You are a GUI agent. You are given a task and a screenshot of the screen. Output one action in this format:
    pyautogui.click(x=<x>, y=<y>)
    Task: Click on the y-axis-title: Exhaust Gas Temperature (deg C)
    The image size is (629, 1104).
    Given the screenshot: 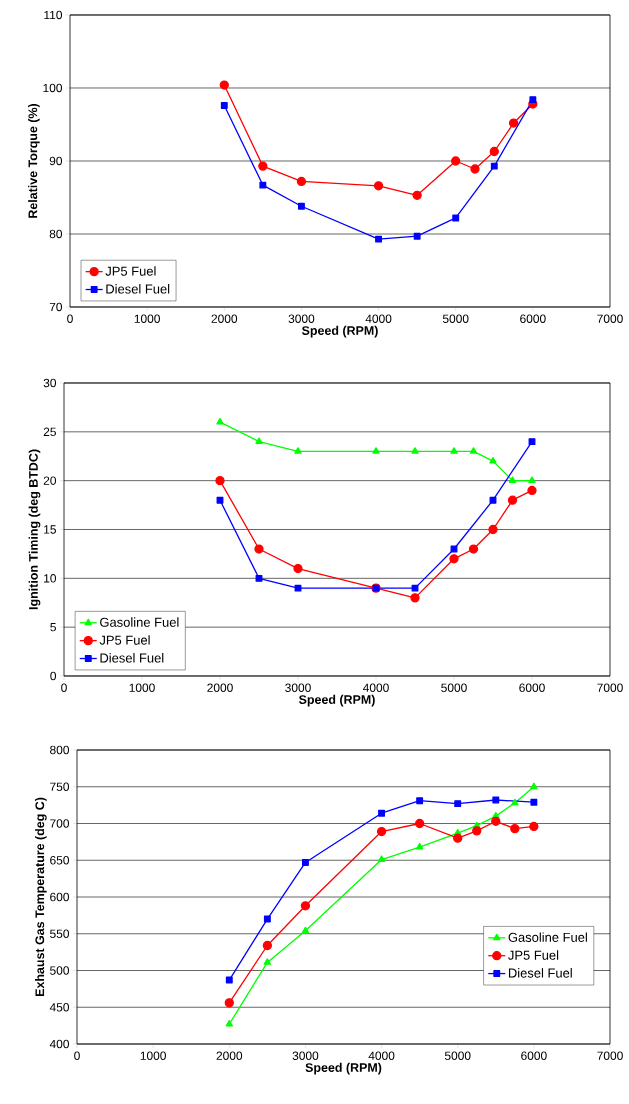 What is the action you would take?
    pyautogui.click(x=41, y=897)
    